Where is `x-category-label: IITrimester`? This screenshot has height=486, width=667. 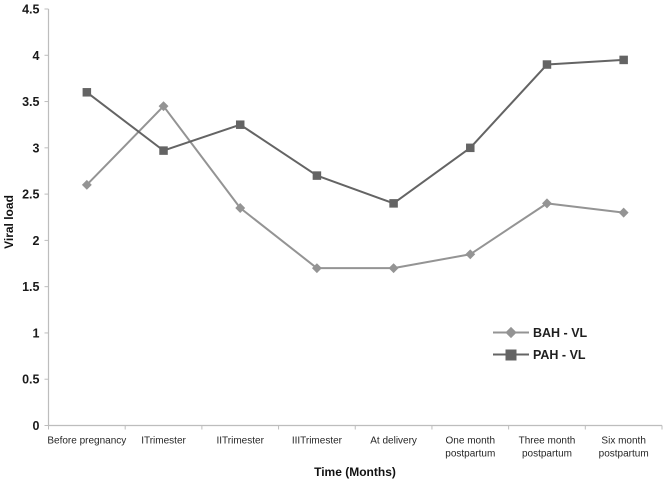
x-category-label: IITrimester is located at coordinates (241, 441).